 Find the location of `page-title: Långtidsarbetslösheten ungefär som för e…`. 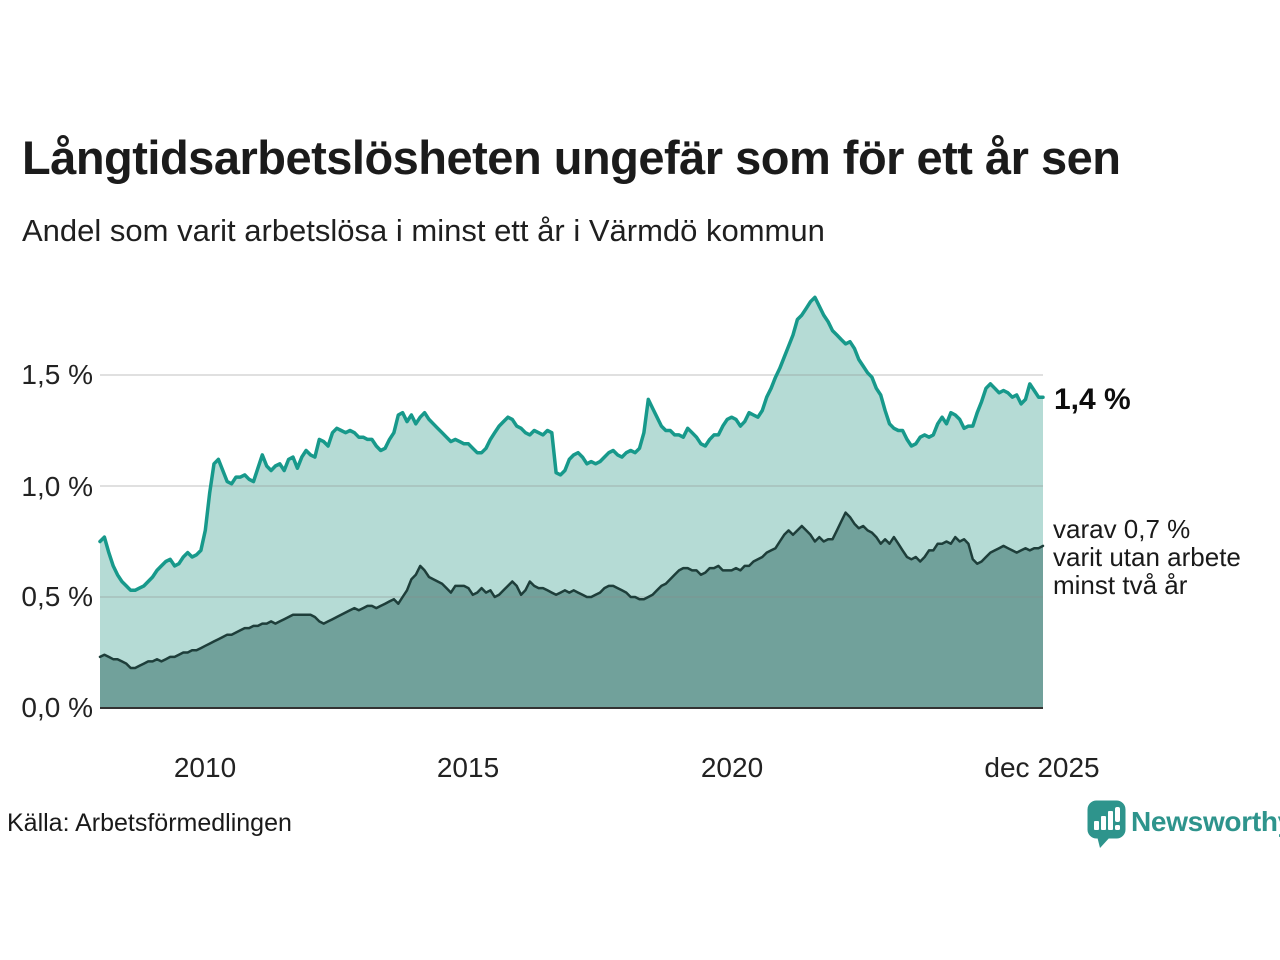

page-title: Långtidsarbetslösheten ungefär som för e… is located at coordinates (571, 157).